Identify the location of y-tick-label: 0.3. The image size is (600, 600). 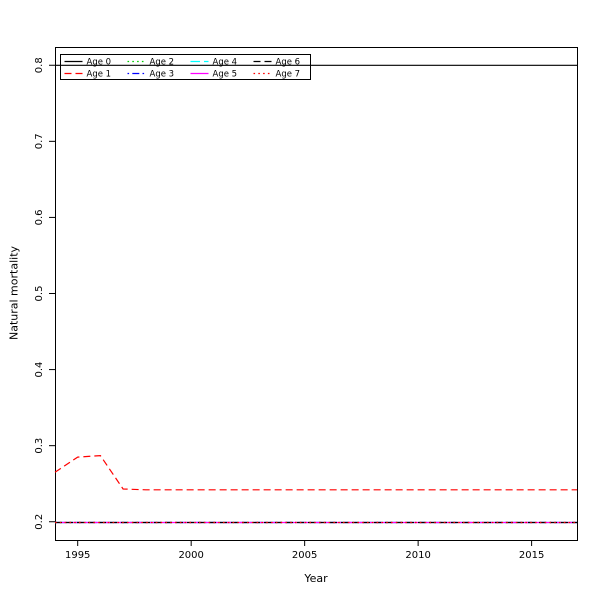
(39, 446).